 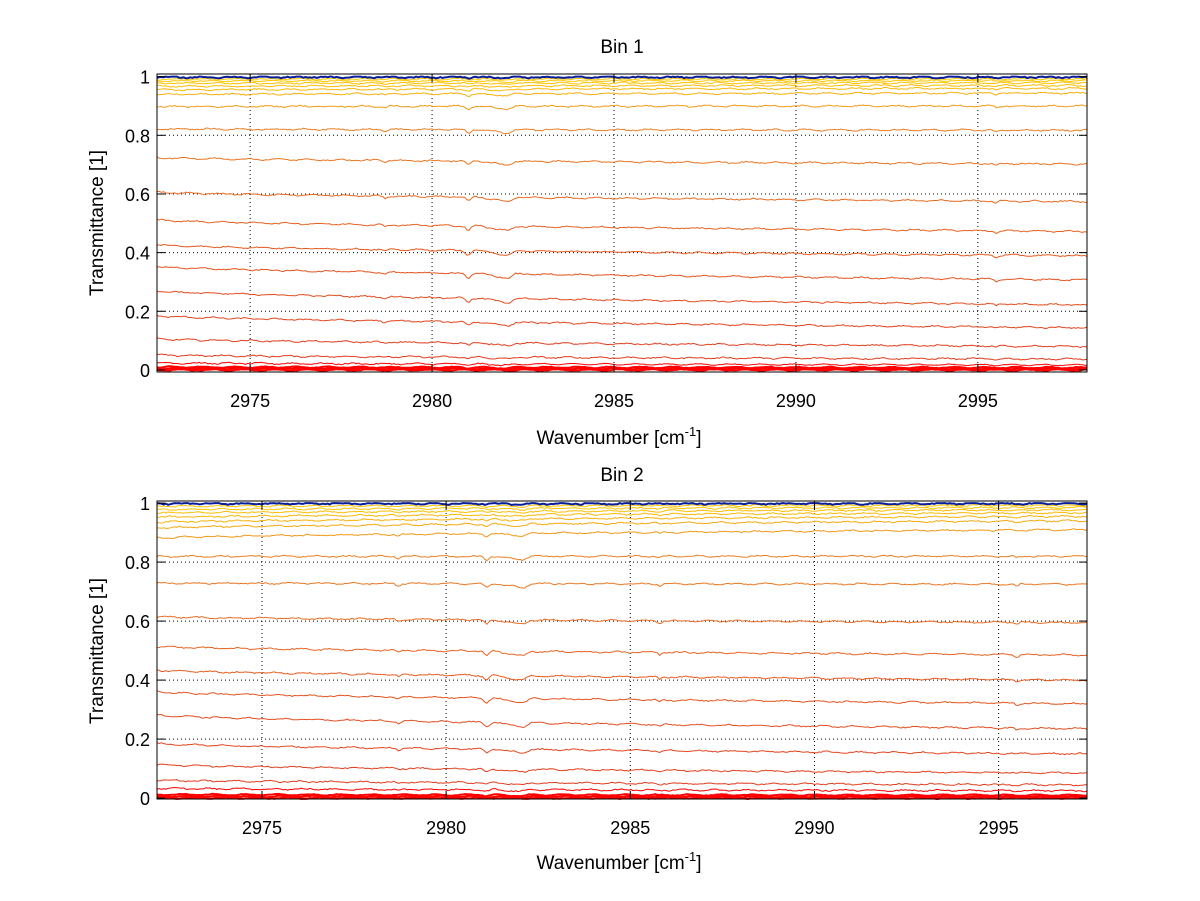 I want to click on chart-title: Bin 2, so click(x=621, y=475).